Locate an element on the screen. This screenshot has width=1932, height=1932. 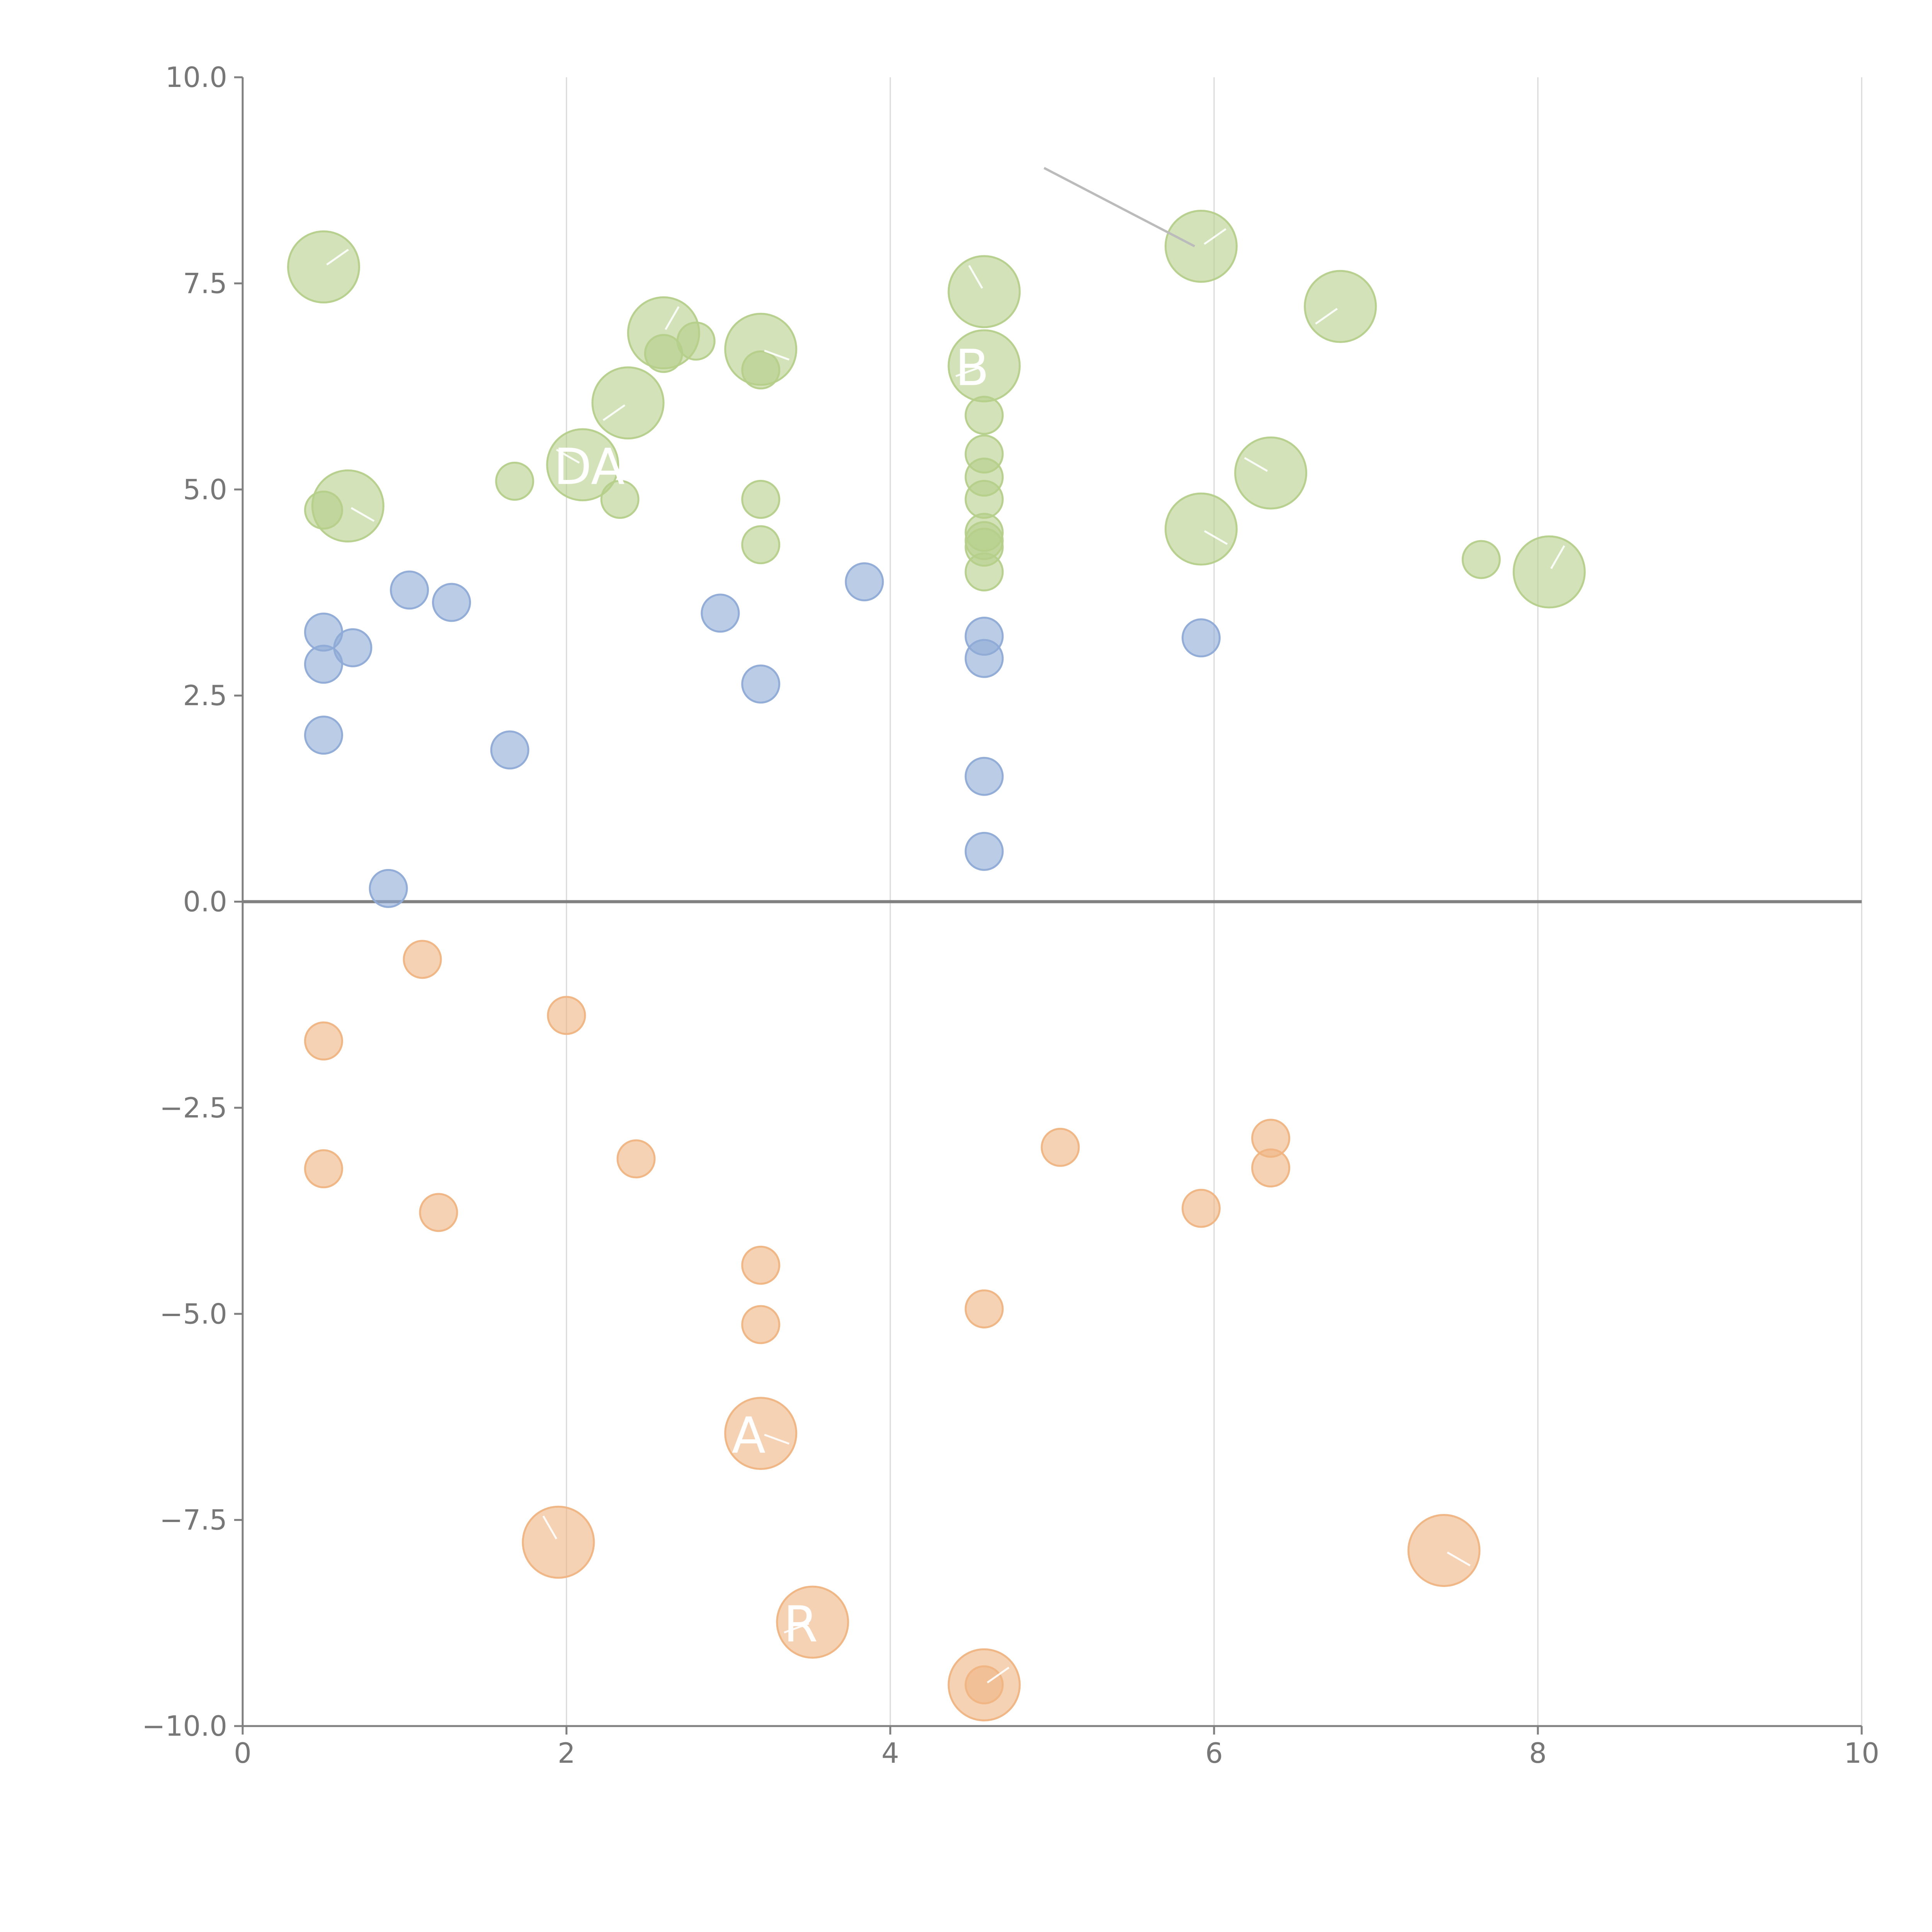
y-tick-label: −7.5 is located at coordinates (193, 1520).